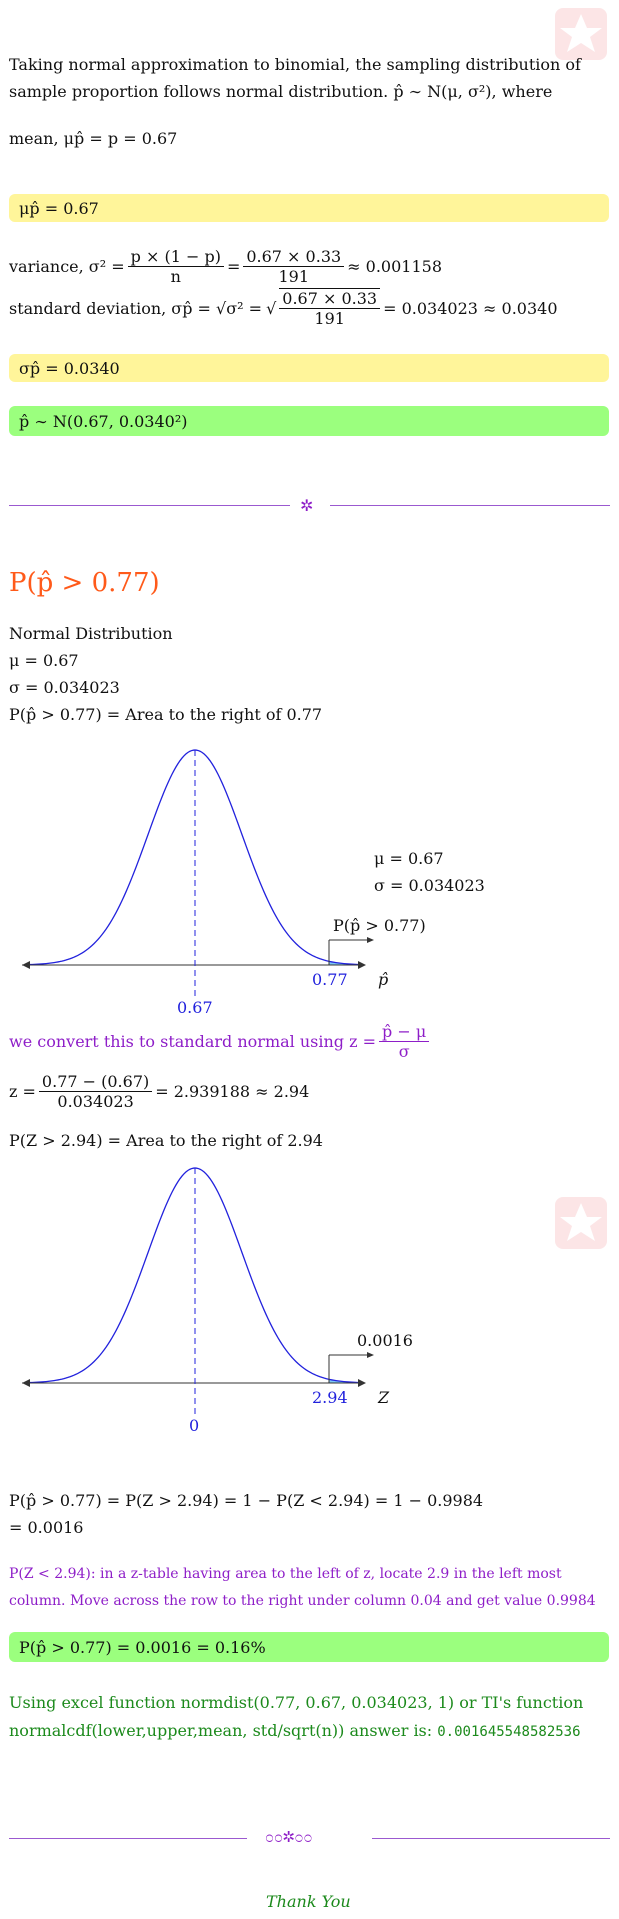 The image size is (619, 1919). Describe the element at coordinates (429, 885) in the screenshot. I see `chart1-sigma-label: σ = 0.034023` at that location.